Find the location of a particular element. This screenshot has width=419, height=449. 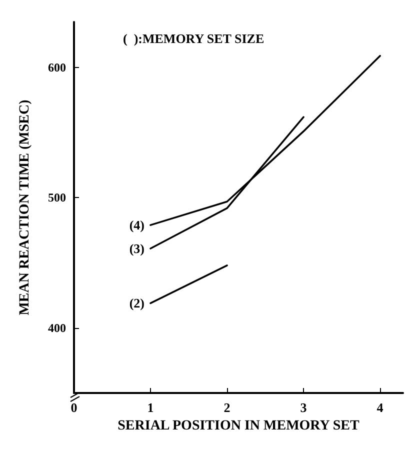

x-tick-label: 2 is located at coordinates (227, 407).